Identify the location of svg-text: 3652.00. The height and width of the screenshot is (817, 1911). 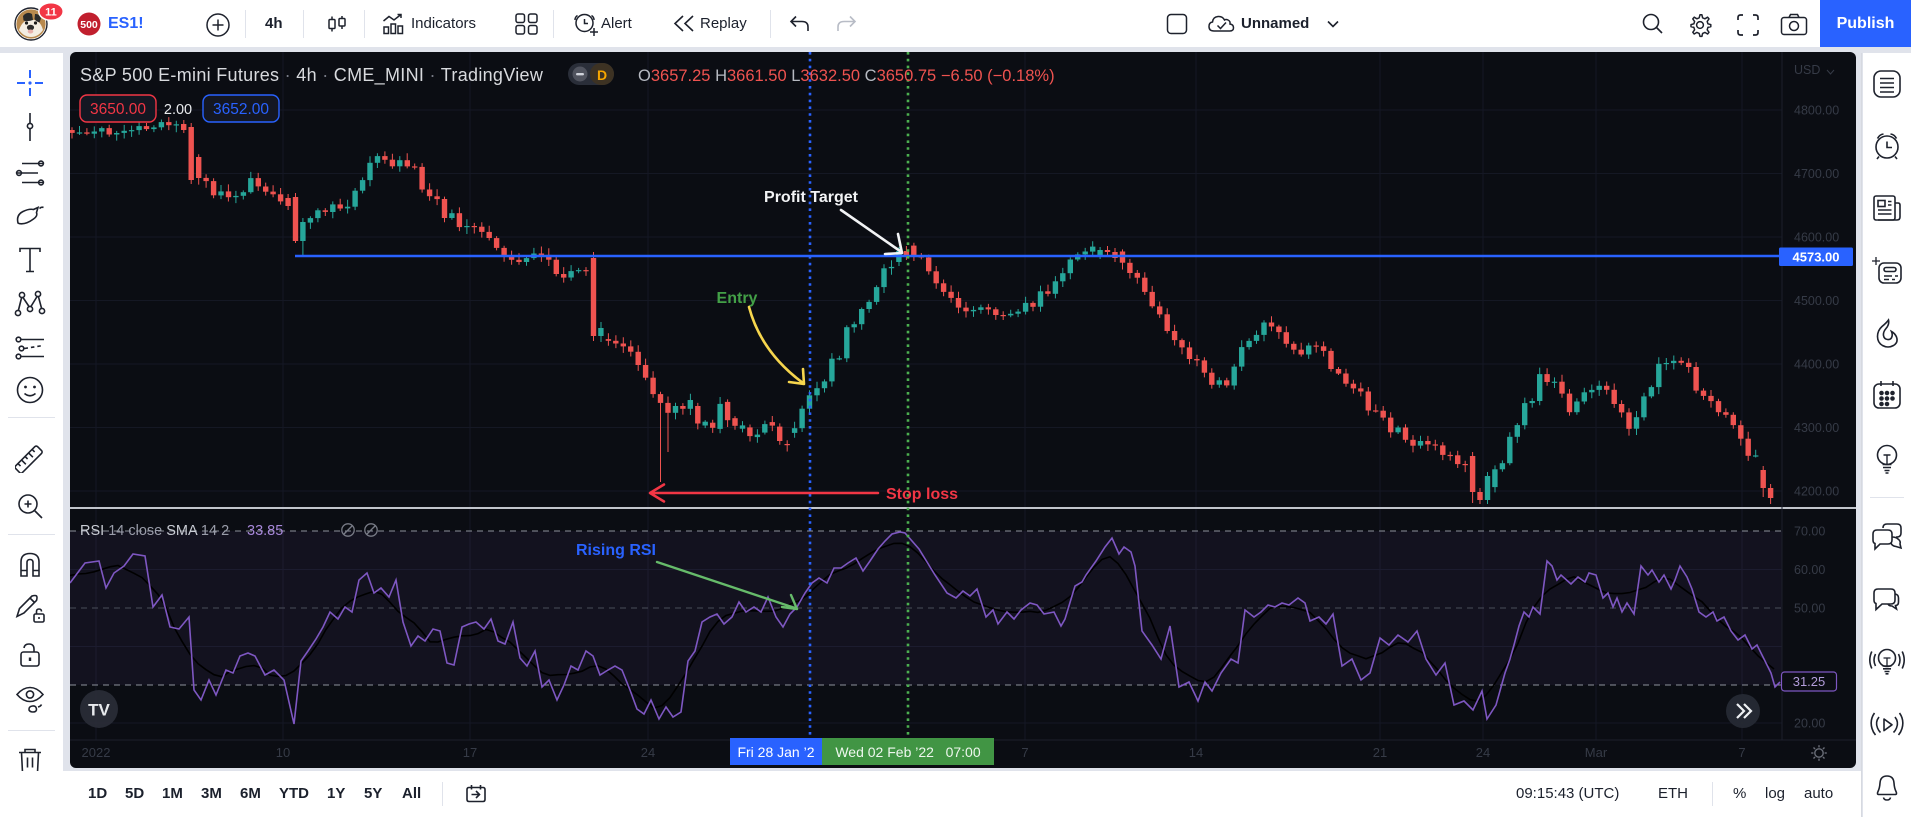
(241, 109).